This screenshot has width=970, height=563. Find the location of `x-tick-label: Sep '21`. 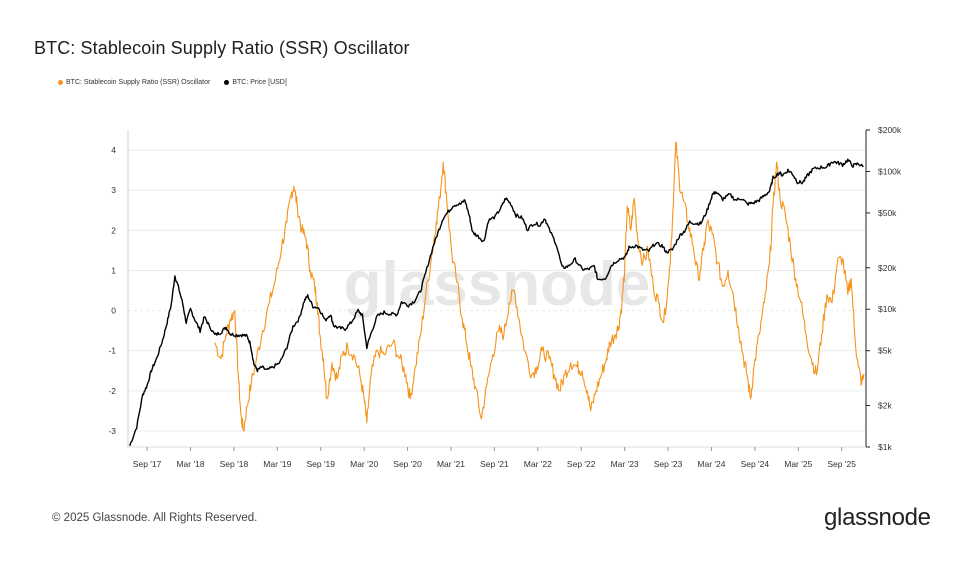

x-tick-label: Sep '21 is located at coordinates (494, 464).